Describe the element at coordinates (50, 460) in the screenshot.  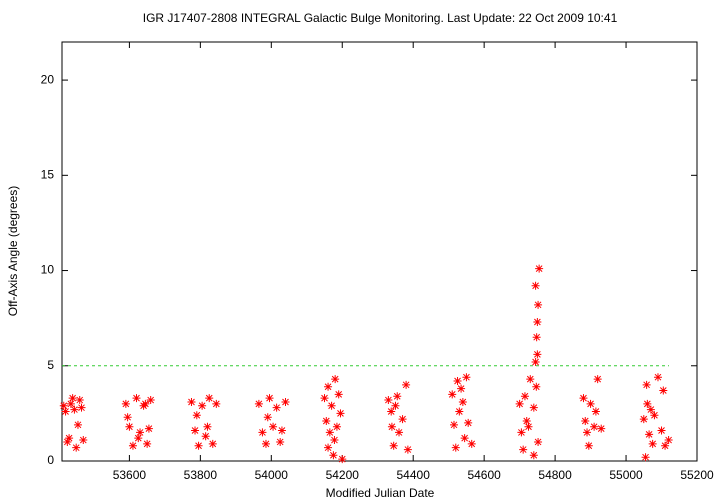
I see `y-tick-label: 0` at that location.